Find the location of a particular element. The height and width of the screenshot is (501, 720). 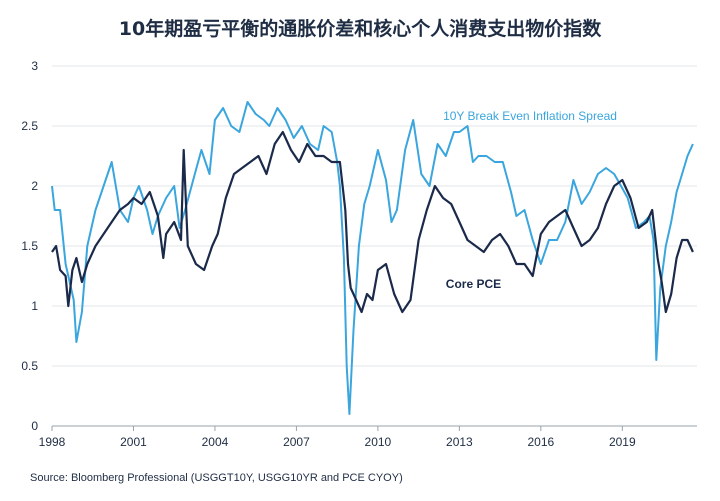

x-axis-ticks: 1998 2001 2004 2007 2010 2013 2016 2019 is located at coordinates (337, 437).